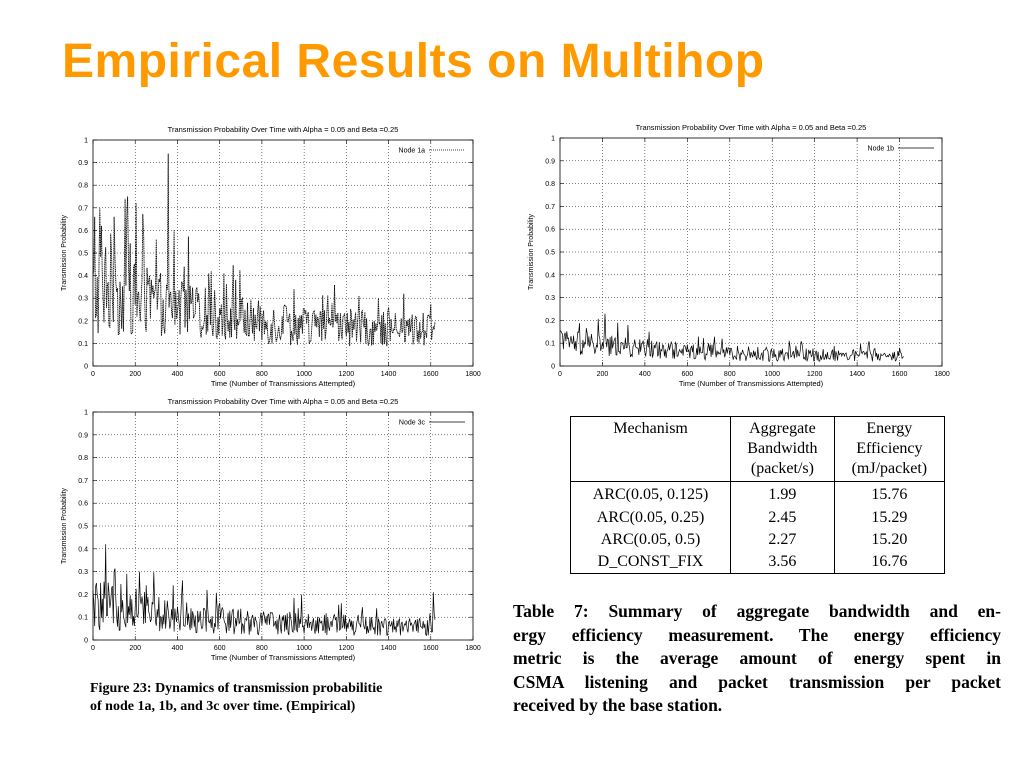 The width and height of the screenshot is (1024, 768). I want to click on series-line-node-1a, so click(264, 250).